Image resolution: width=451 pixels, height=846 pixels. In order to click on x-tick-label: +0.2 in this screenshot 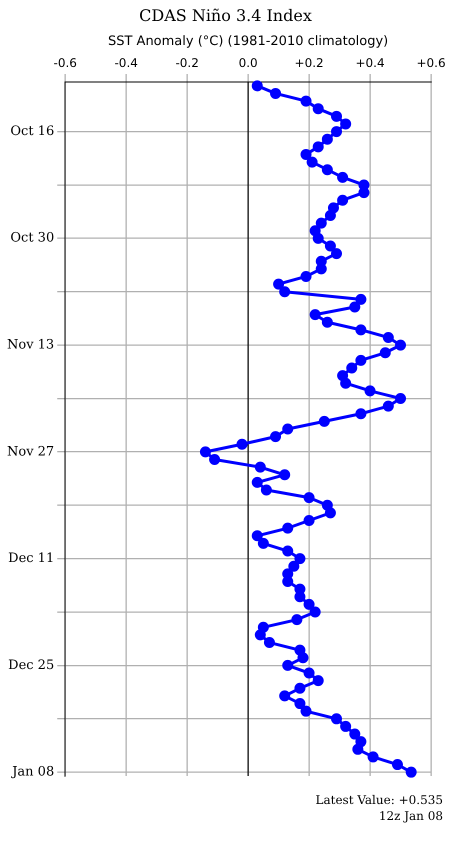, I will do `click(309, 63)`.